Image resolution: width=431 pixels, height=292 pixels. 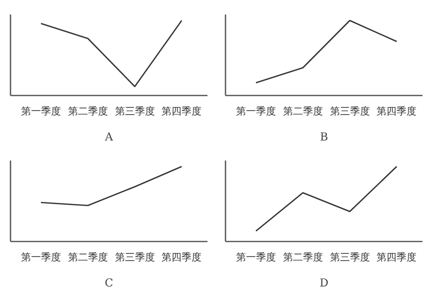 What do you see at coordinates (324, 283) in the screenshot?
I see `x-axis-title: D` at bounding box center [324, 283].